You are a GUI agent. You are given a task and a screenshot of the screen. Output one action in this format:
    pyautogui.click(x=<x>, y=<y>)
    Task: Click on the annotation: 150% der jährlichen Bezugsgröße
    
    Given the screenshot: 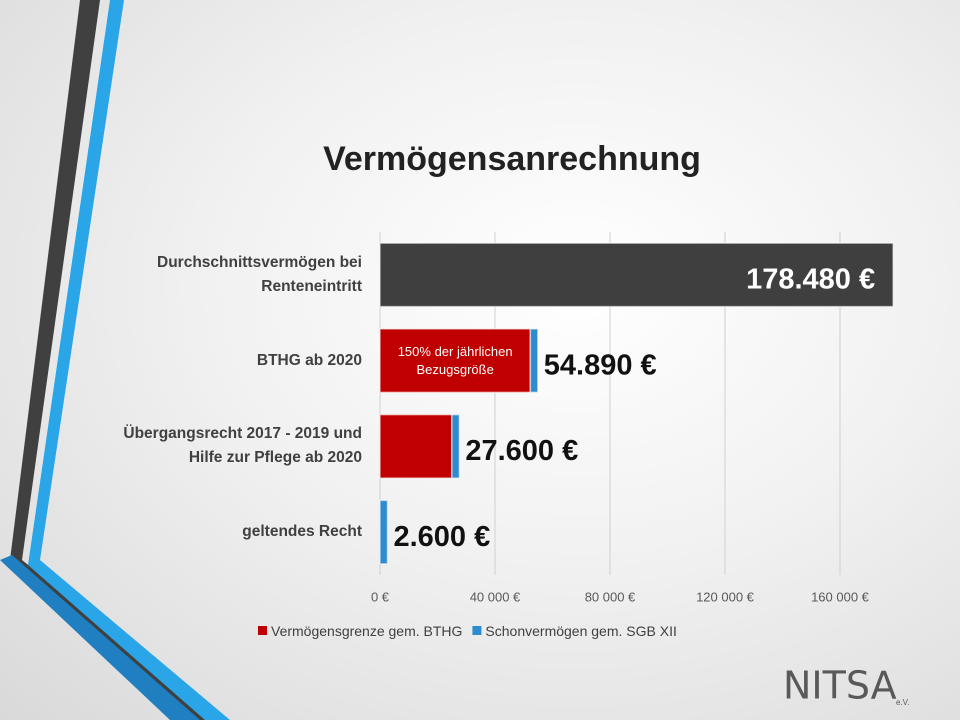 What is the action you would take?
    pyautogui.click(x=455, y=360)
    